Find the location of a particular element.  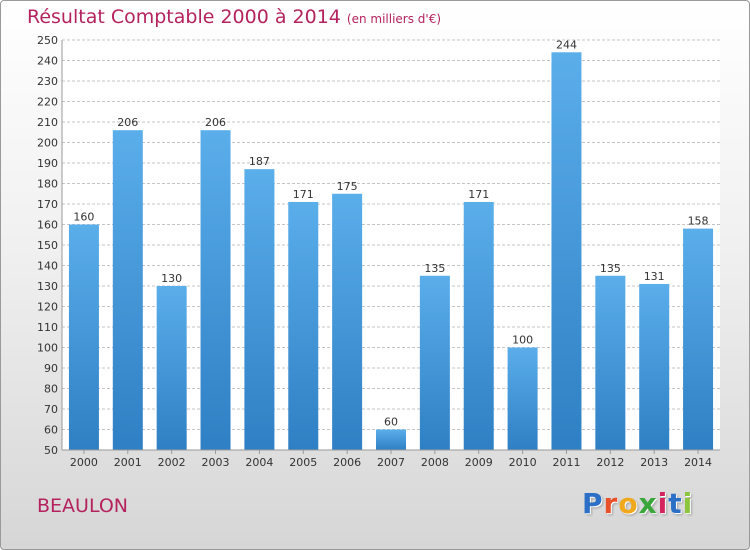

data-label-2002: 130 is located at coordinates (171, 278).